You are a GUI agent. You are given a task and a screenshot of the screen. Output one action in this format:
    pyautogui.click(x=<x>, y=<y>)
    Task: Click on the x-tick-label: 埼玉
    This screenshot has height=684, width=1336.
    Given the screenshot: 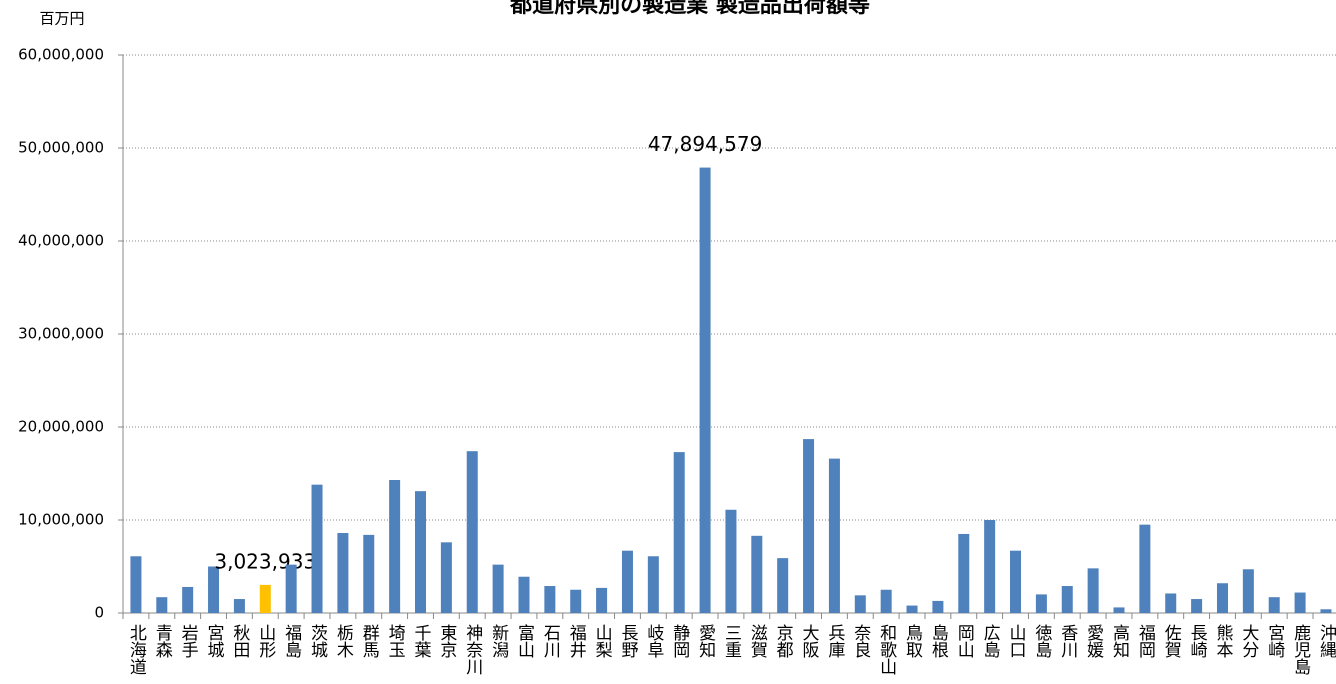 What is the action you would take?
    pyautogui.click(x=395, y=641)
    